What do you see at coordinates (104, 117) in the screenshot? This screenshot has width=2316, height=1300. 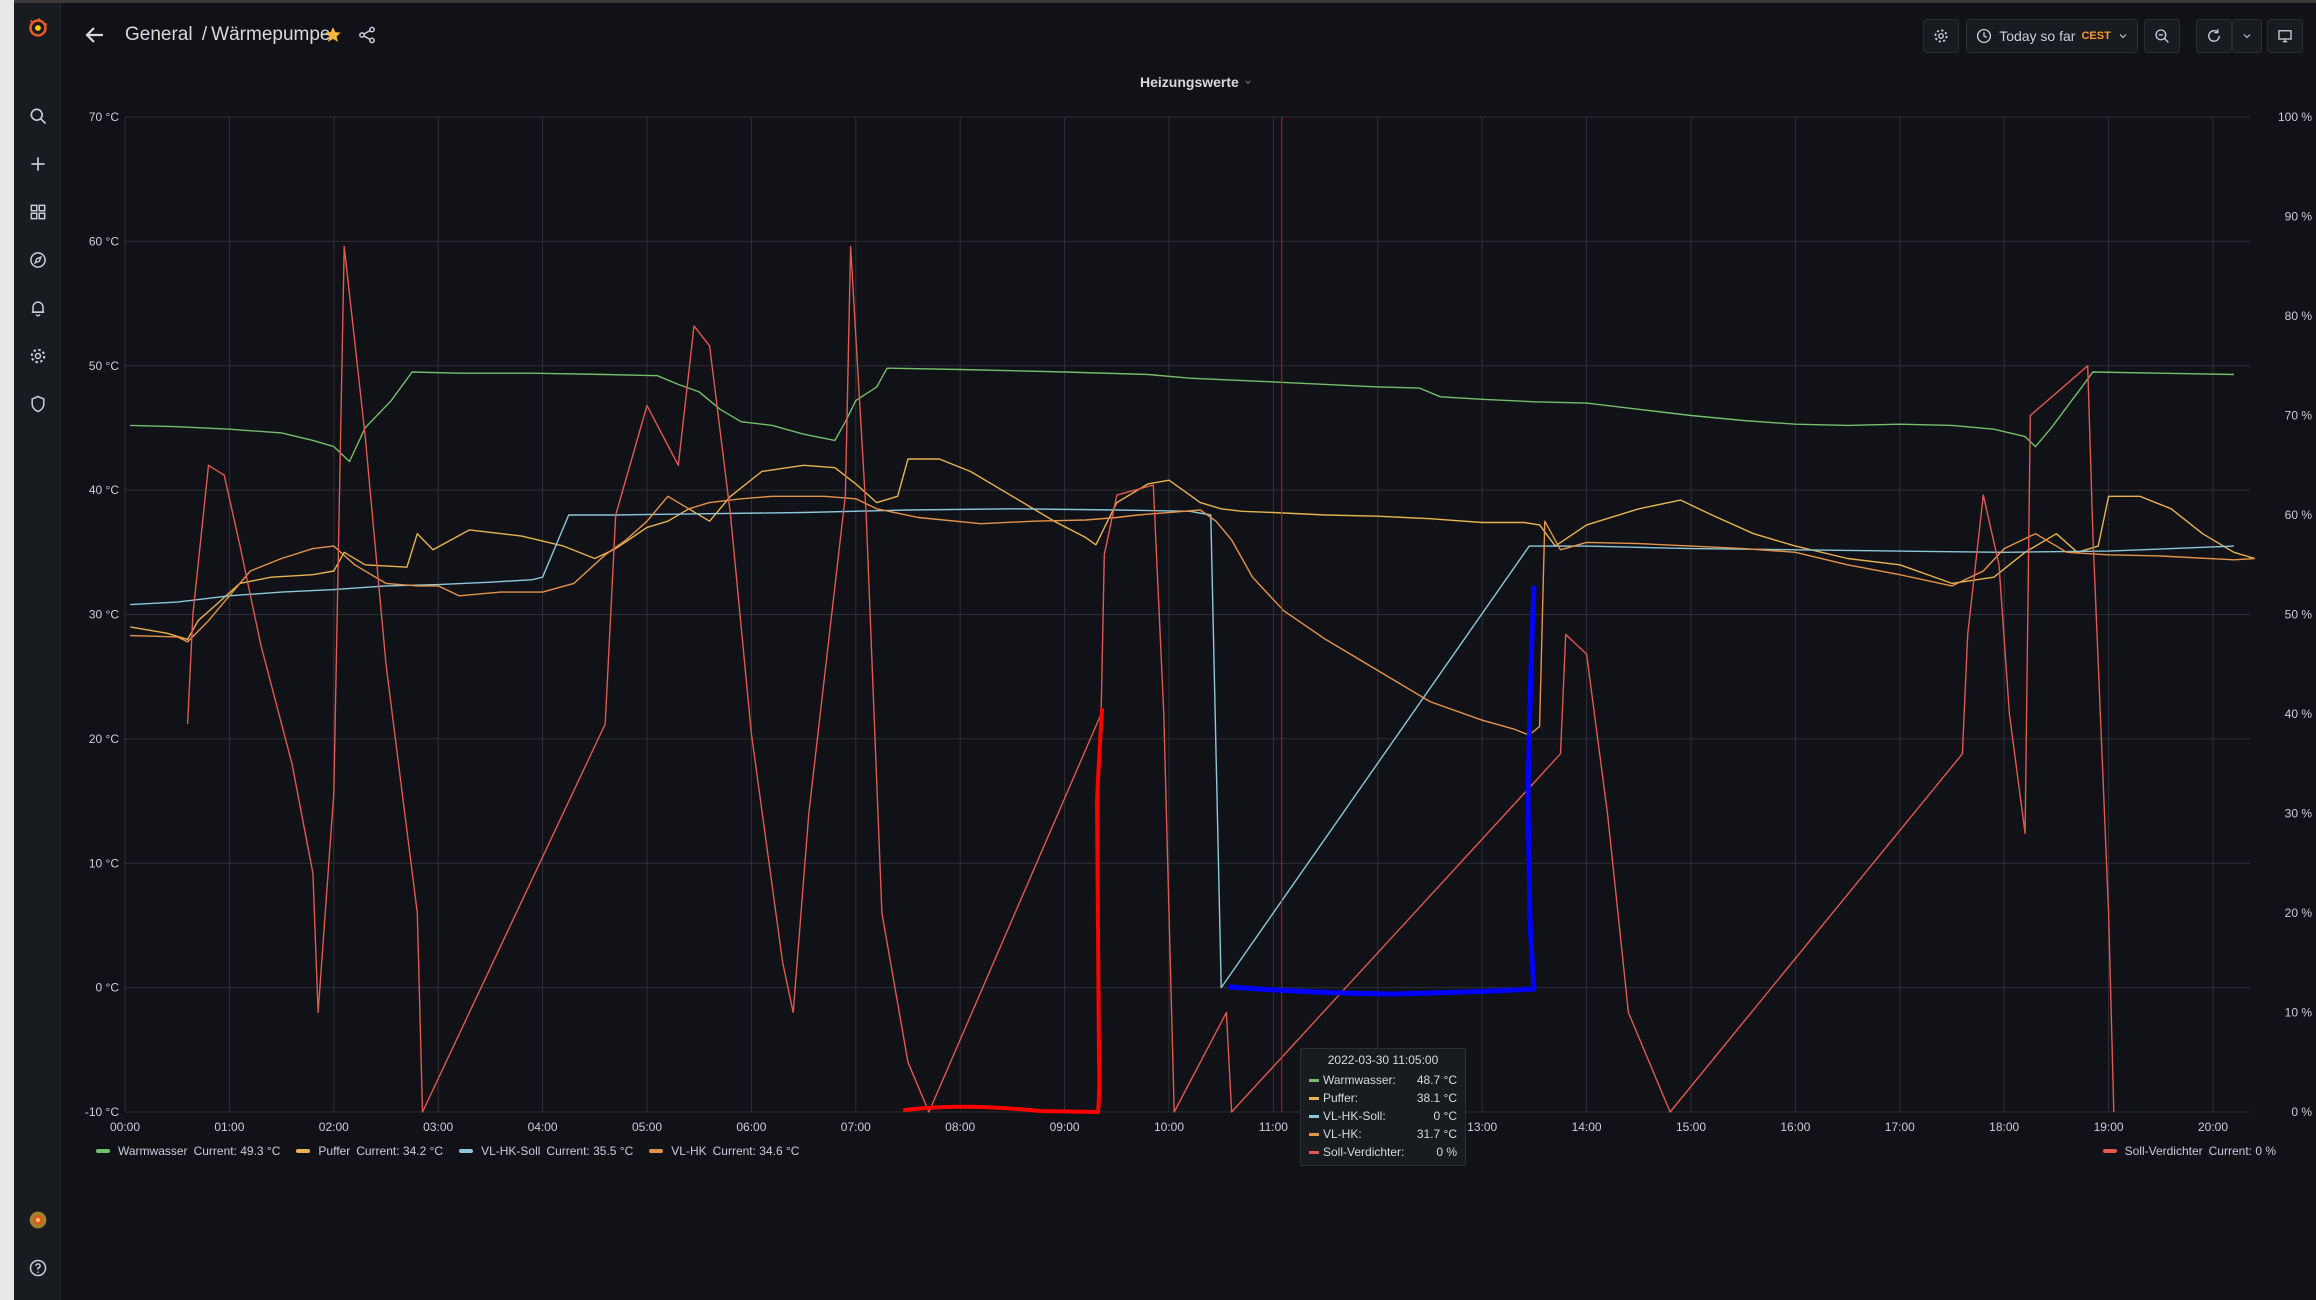 I see `y-tick-left: 70 °C` at bounding box center [104, 117].